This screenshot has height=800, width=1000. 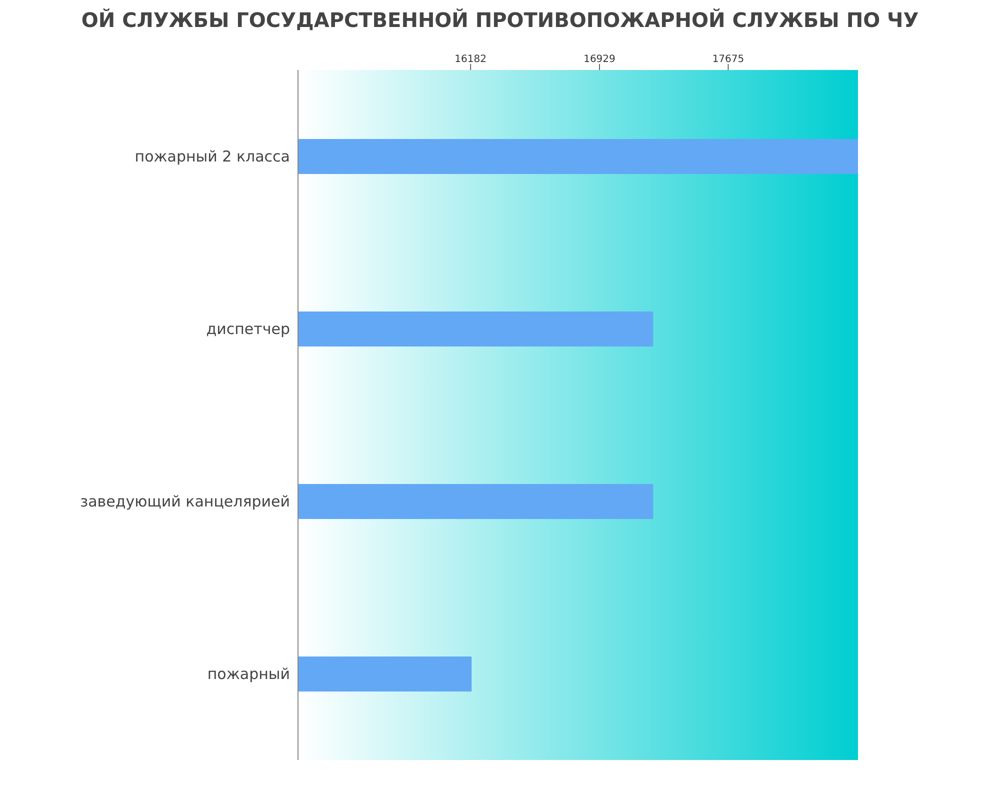 I want to click on y-tick-label: пожарный 2 класса, so click(x=212, y=157).